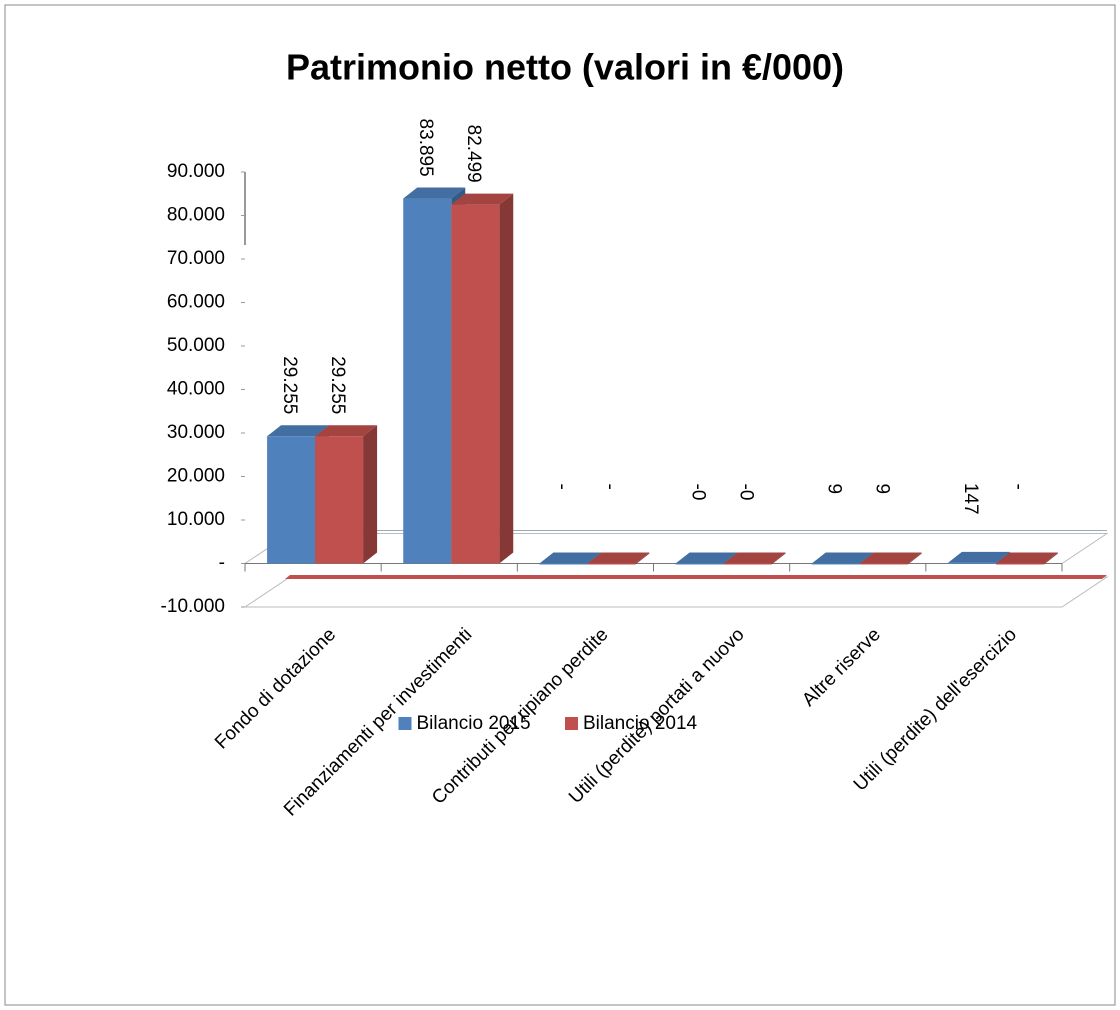  Describe the element at coordinates (196, 345) in the screenshot. I see `y-tick-label: 50.000` at that location.